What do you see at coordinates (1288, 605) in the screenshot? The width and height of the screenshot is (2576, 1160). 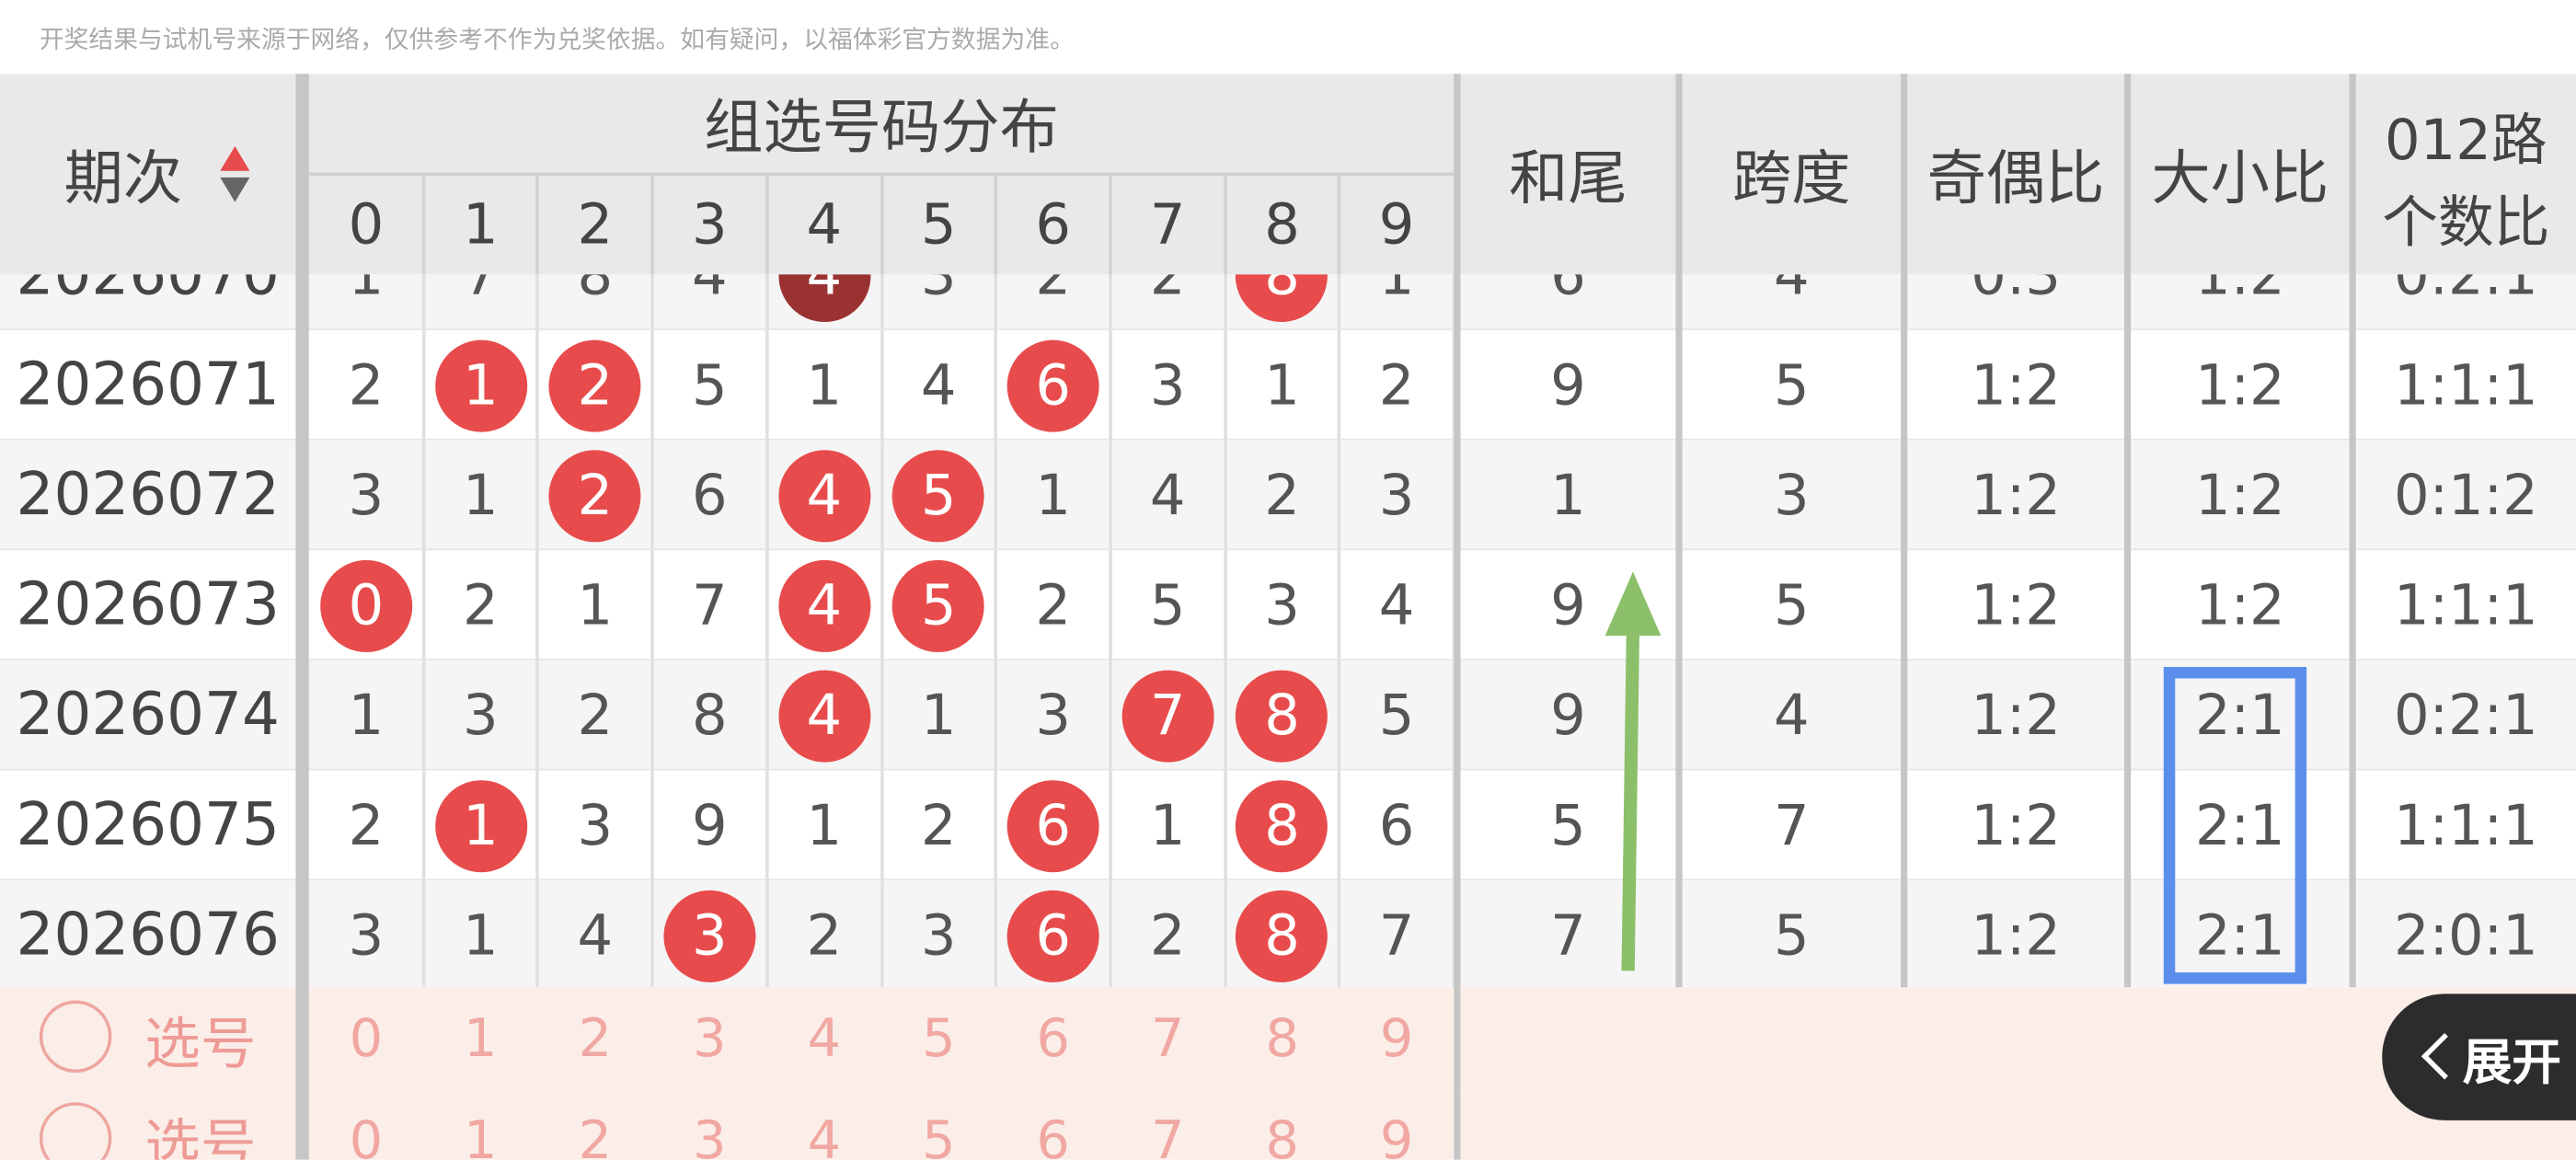 I see `table-row: 2026073 0 2 1 7 4 5 2 5 3 4 9 5 1:2 1:2 1:1:1` at bounding box center [1288, 605].